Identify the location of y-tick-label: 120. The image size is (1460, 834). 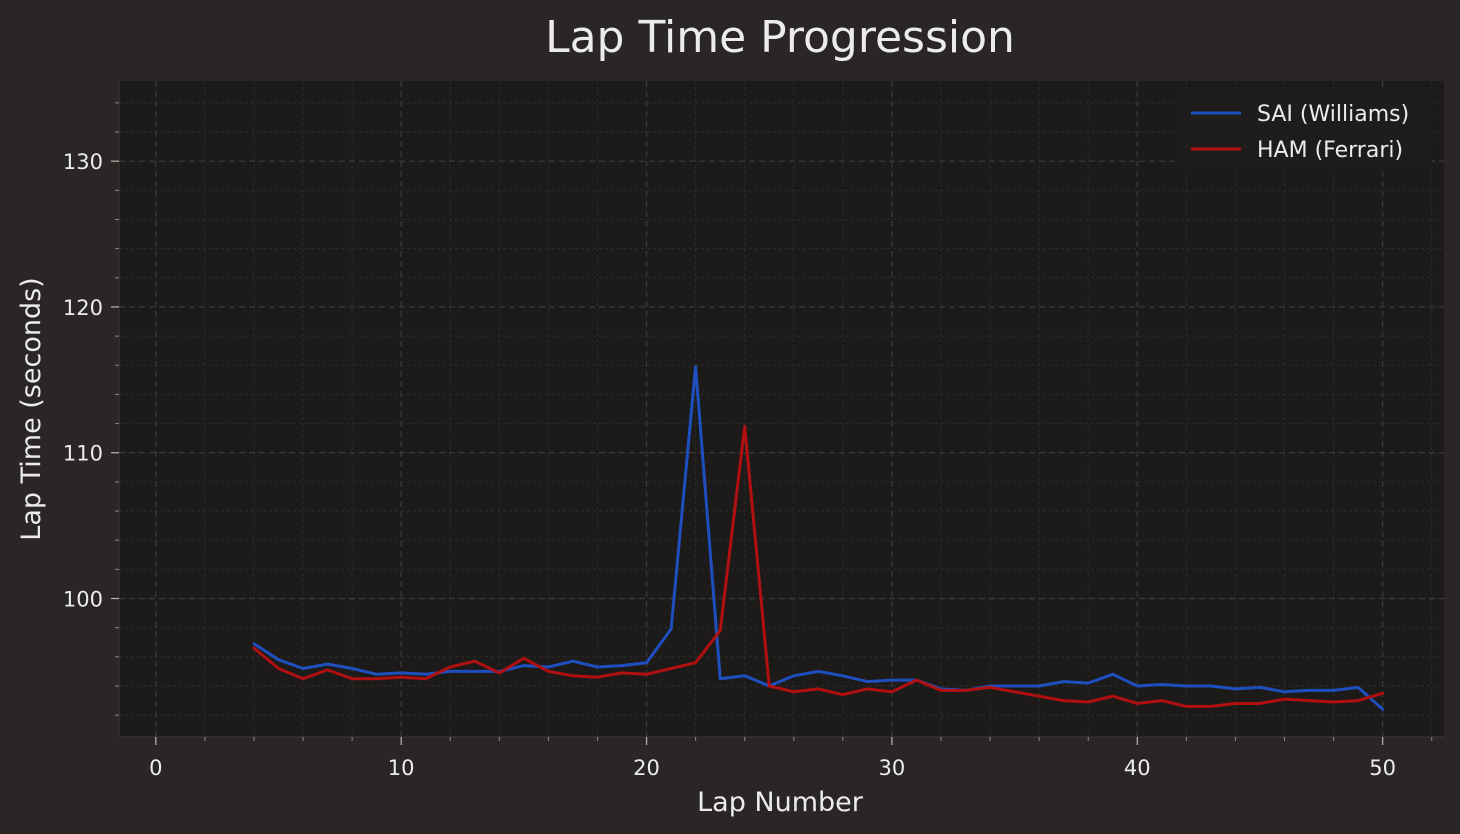
(83, 308).